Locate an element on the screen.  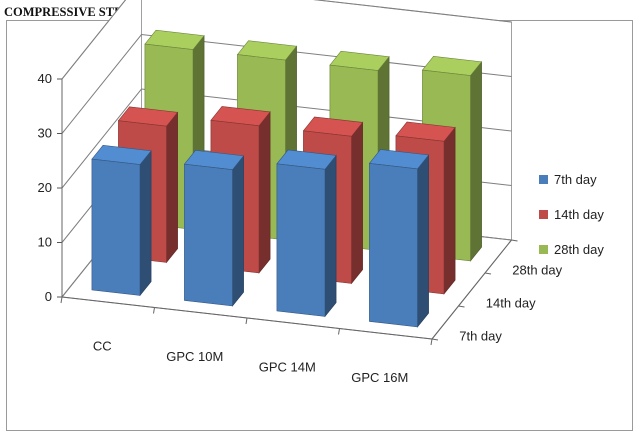
x-tick-label: GPC 10M is located at coordinates (194, 356).